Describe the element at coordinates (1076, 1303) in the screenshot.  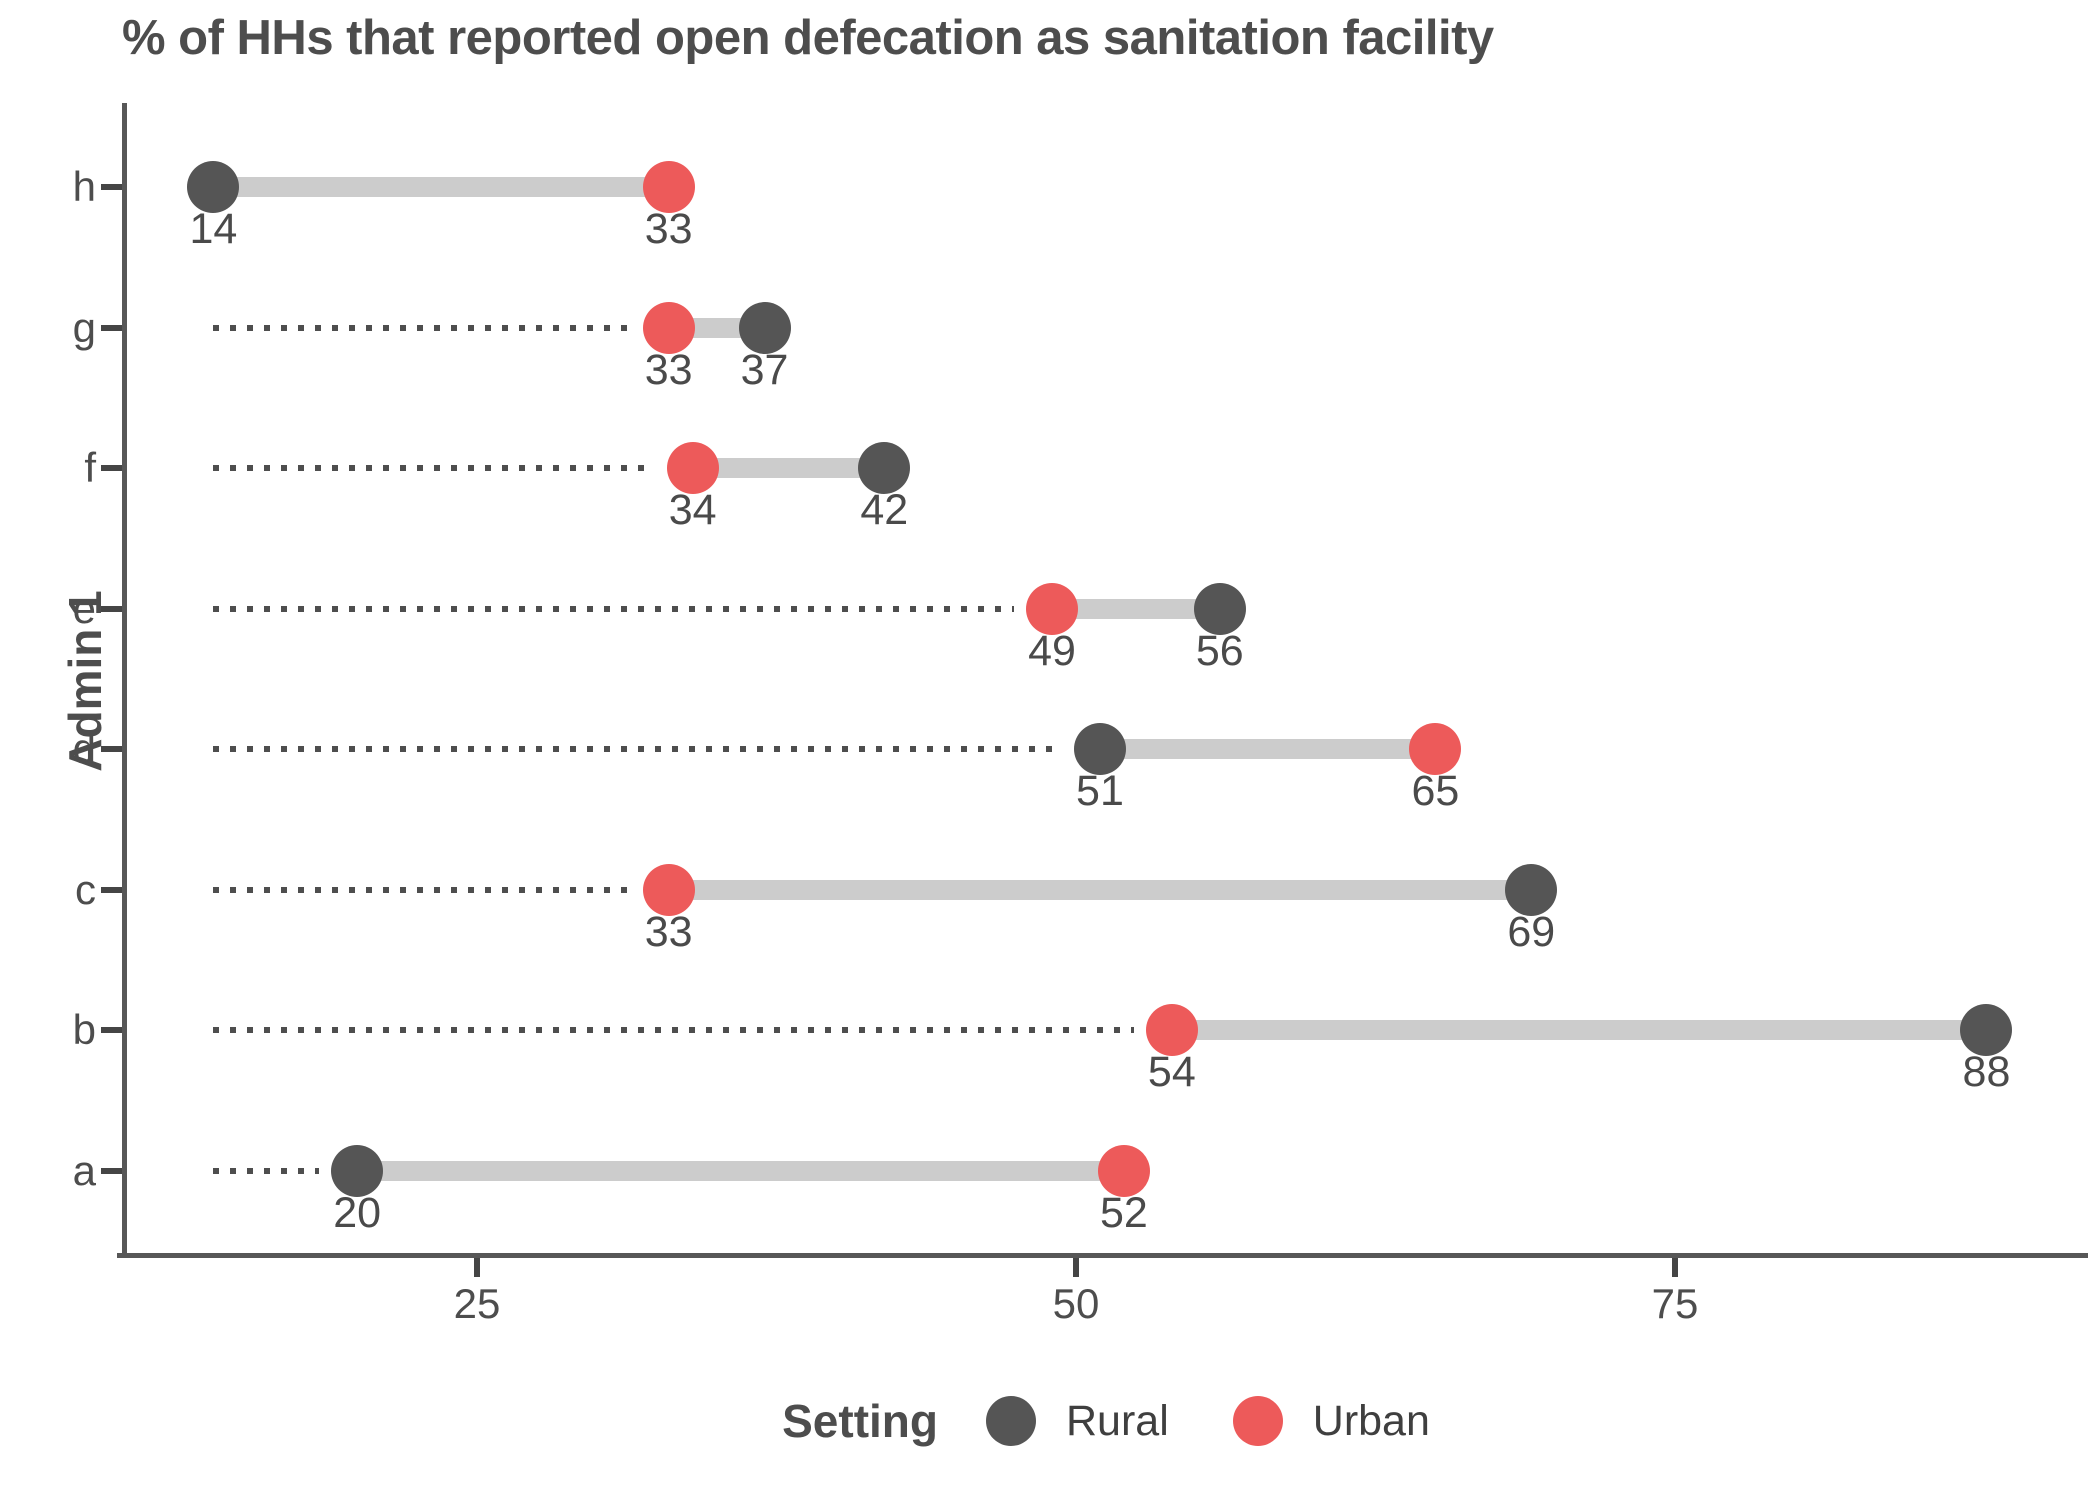
I see `x-axis-tick-label: 50` at that location.